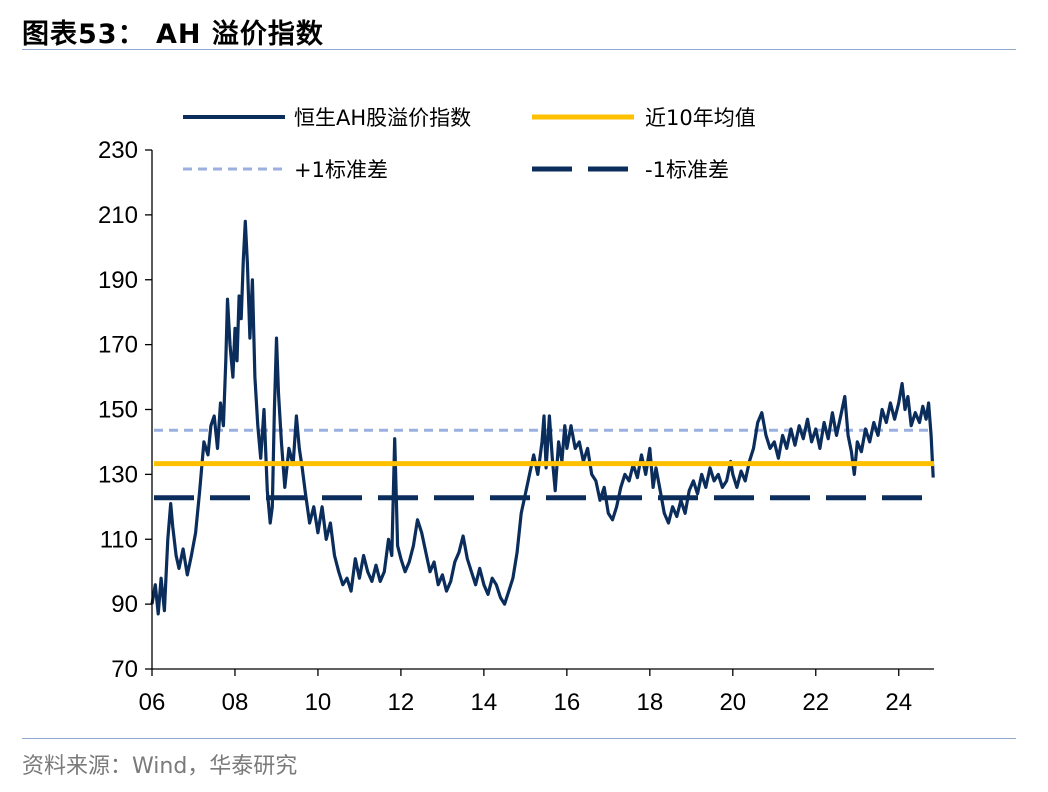  I want to click on x-tick-label: 14, so click(484, 702).